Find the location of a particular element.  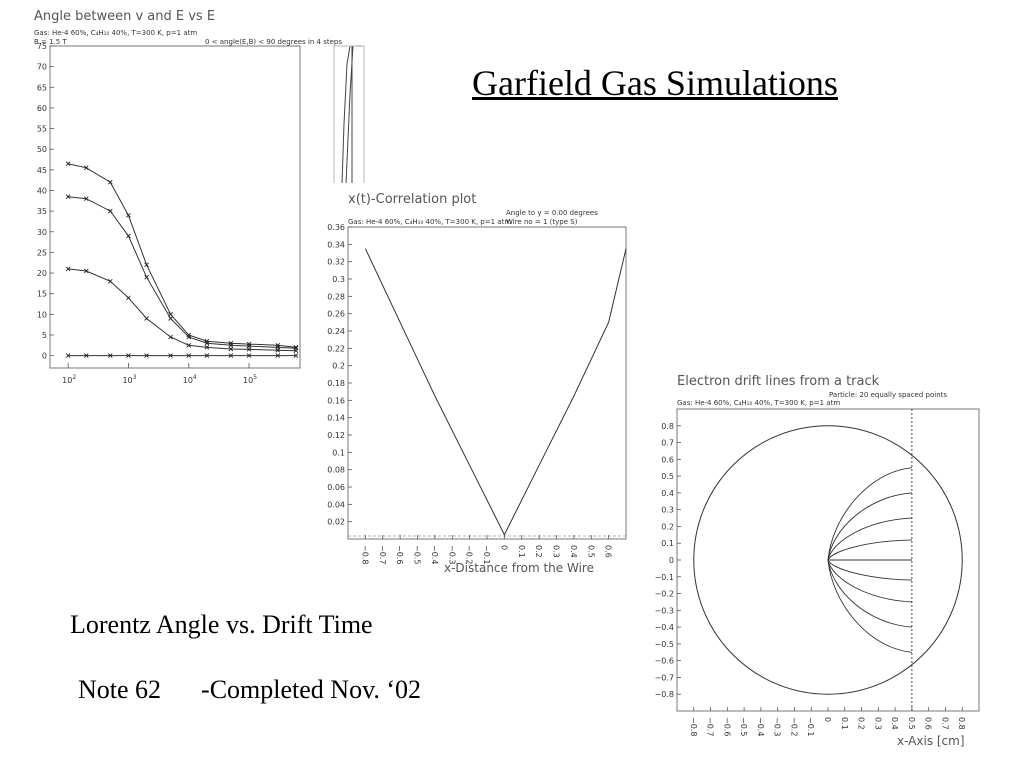

y-tick-label: −0.1 is located at coordinates (664, 577).